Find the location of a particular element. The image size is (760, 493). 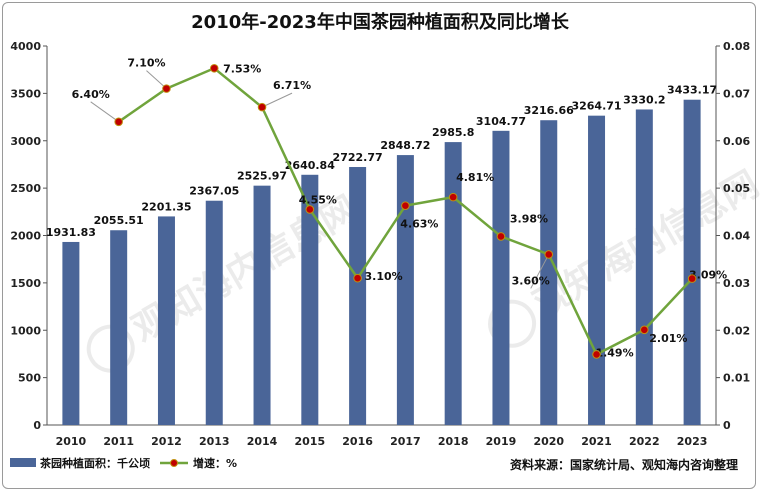

x-tick-label: 2011 is located at coordinates (118, 441).